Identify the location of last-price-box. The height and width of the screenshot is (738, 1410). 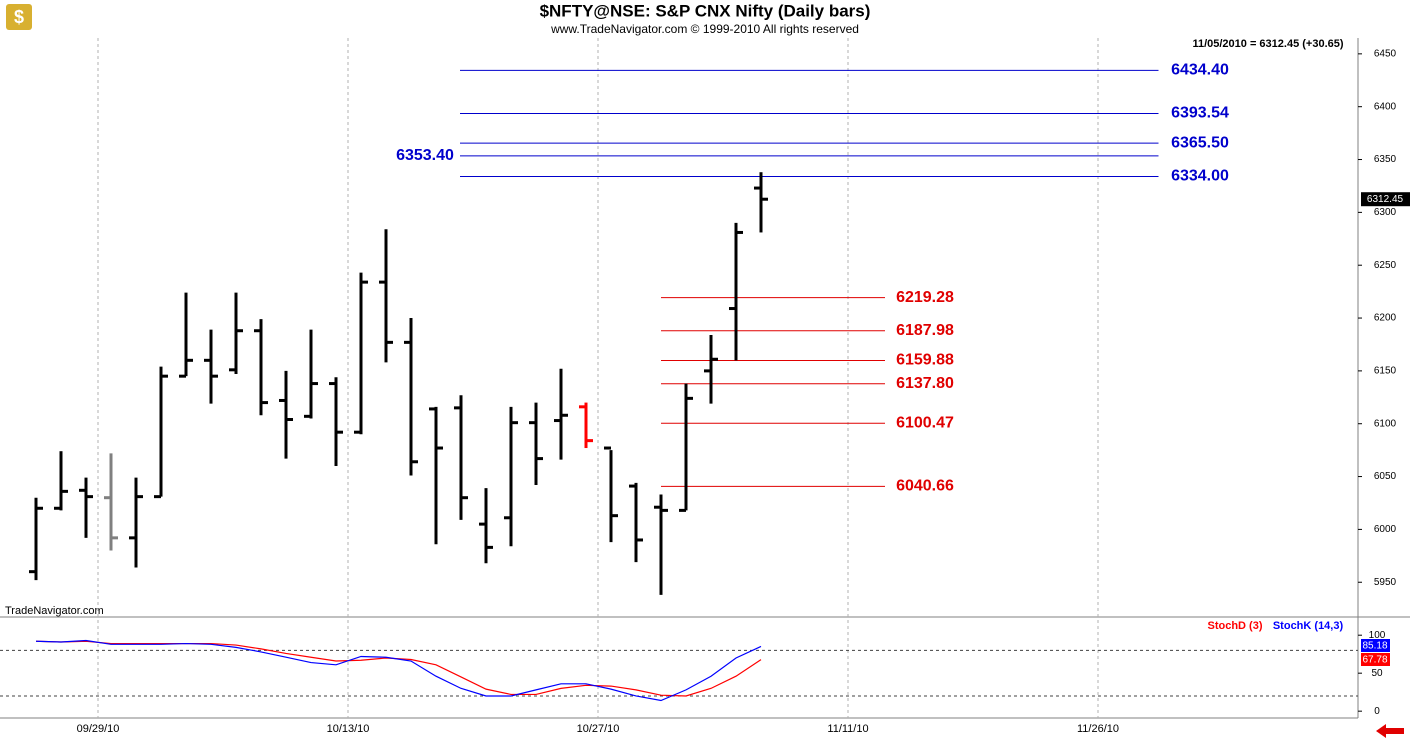
(1385, 199).